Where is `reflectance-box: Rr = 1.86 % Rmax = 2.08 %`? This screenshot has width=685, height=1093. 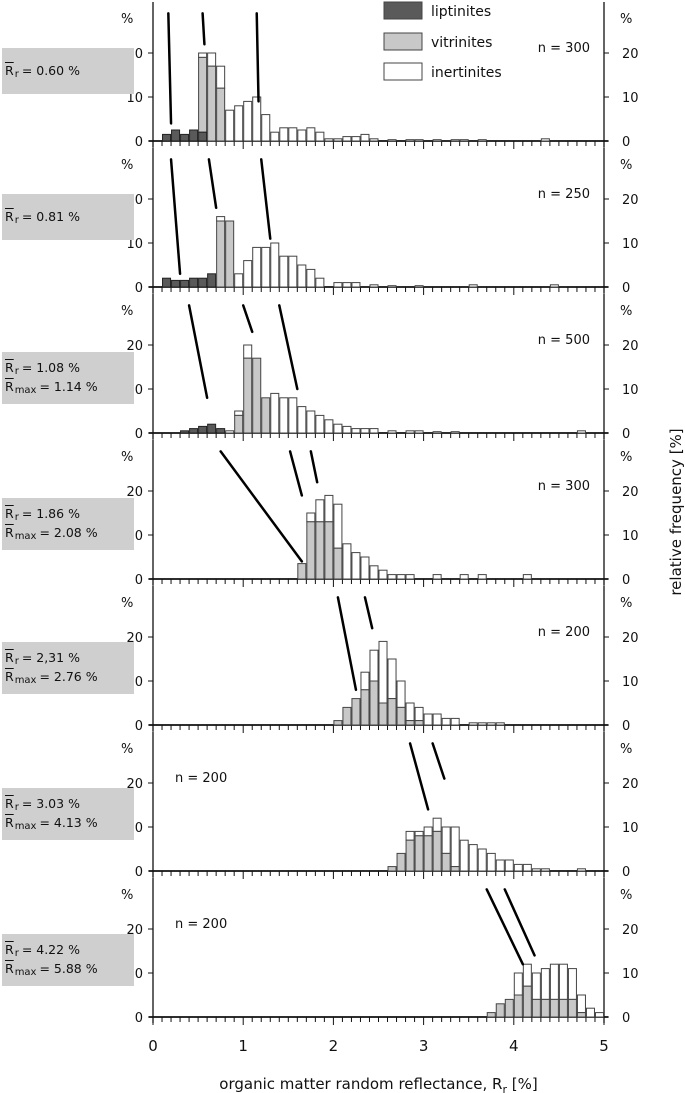
reflectance-box: Rr = 1.86 % Rmax = 2.08 % is located at coordinates (68, 524).